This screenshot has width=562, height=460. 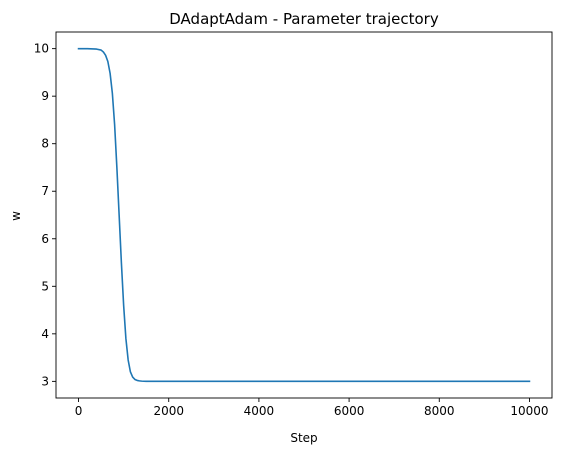 What do you see at coordinates (439, 411) in the screenshot?
I see `x-tick-label: 8000` at bounding box center [439, 411].